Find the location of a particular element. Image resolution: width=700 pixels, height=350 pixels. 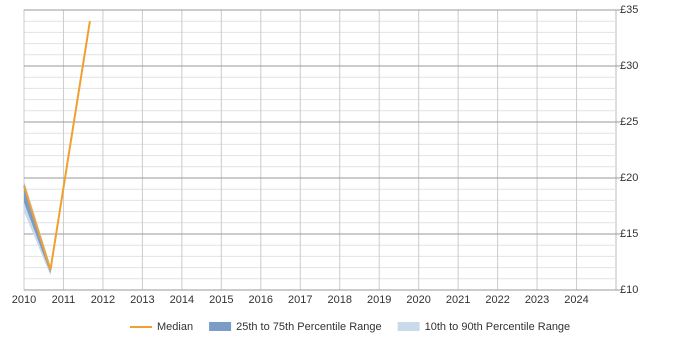

x-tick-label: 2015 is located at coordinates (221, 300).